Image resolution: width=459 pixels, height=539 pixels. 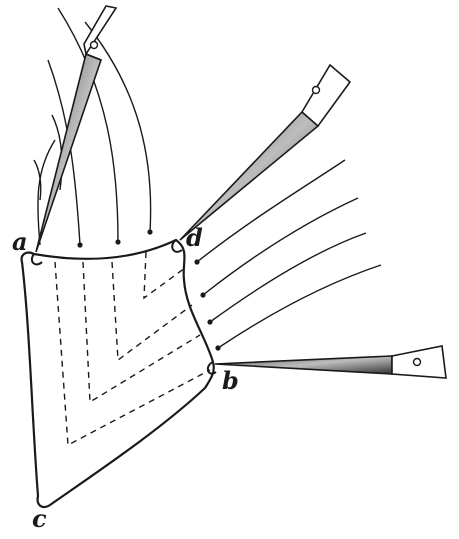 I want to click on dashed-chevrons, so click(x=132, y=349).